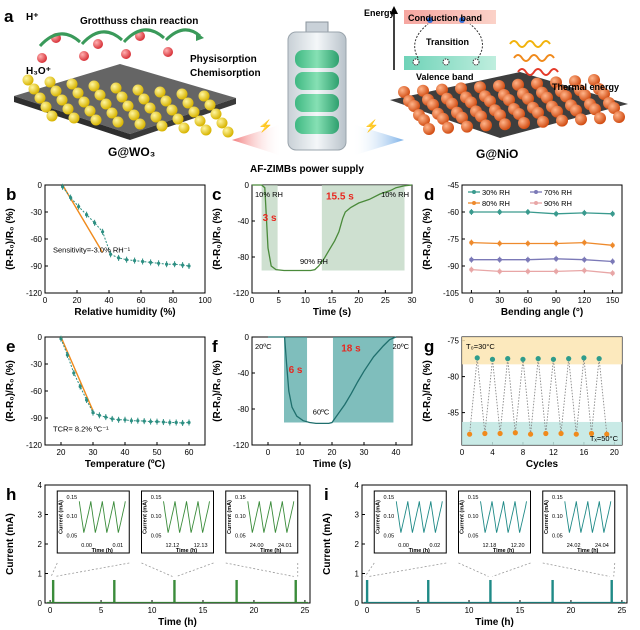  I want to click on x-tick-label: 15, so click(520, 610).